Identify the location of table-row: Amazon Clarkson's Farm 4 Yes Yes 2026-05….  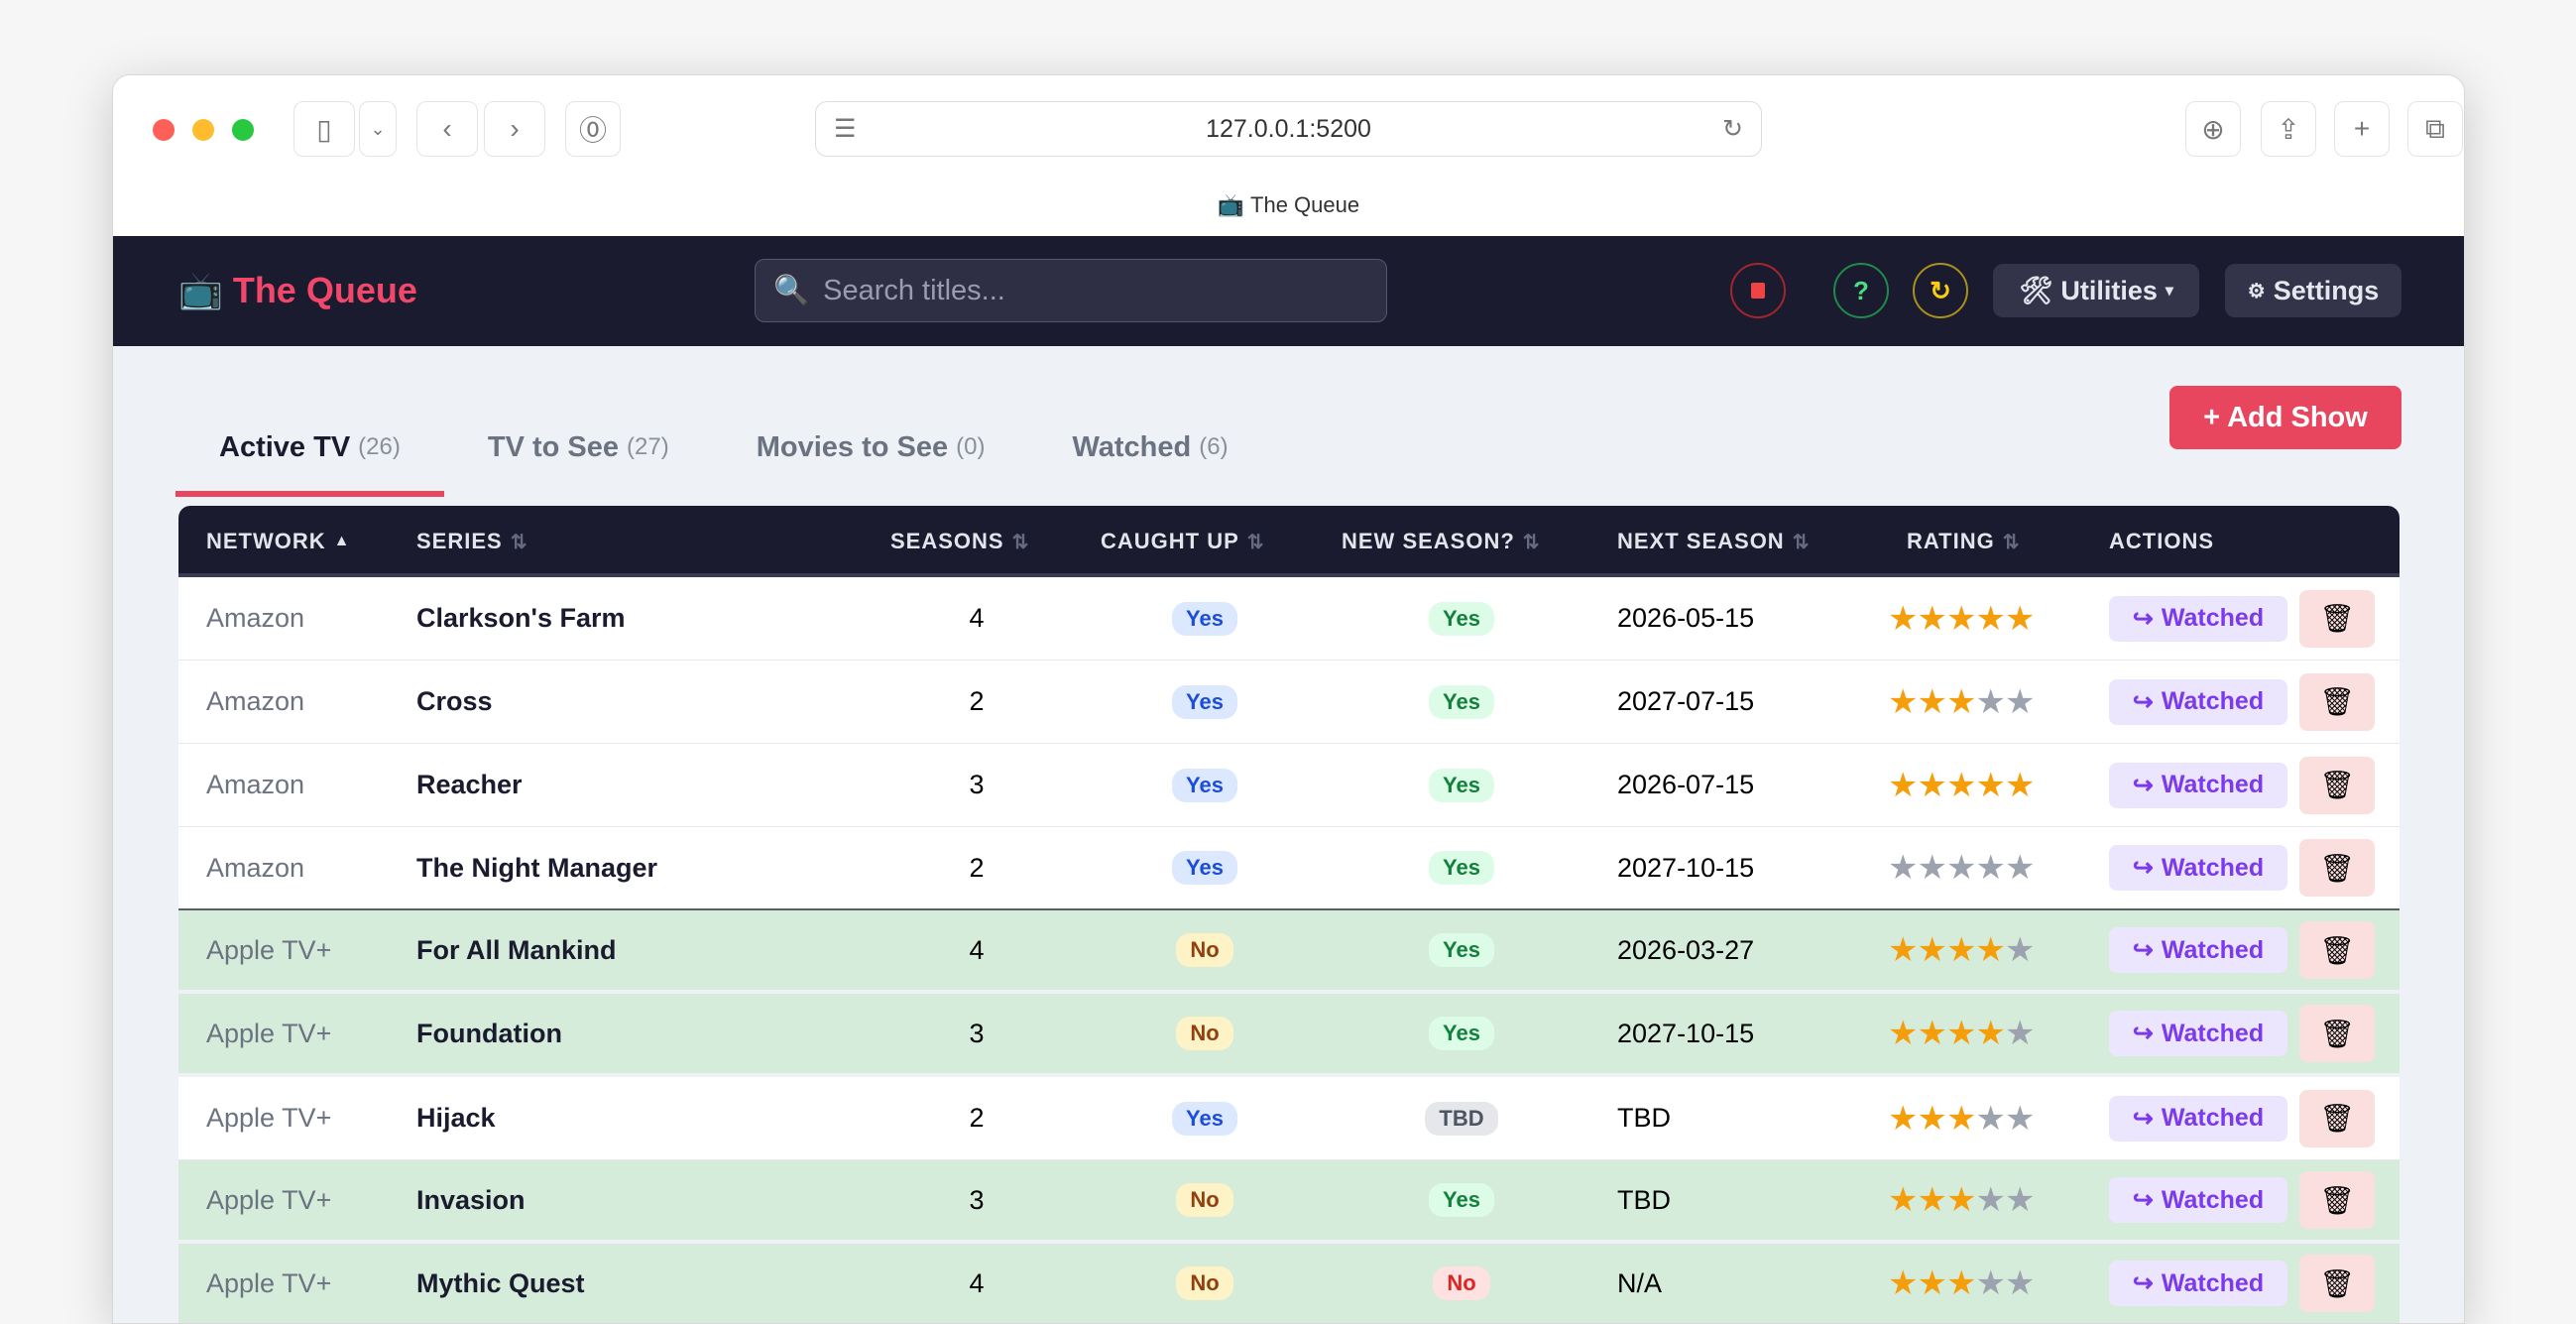
(1289, 619).